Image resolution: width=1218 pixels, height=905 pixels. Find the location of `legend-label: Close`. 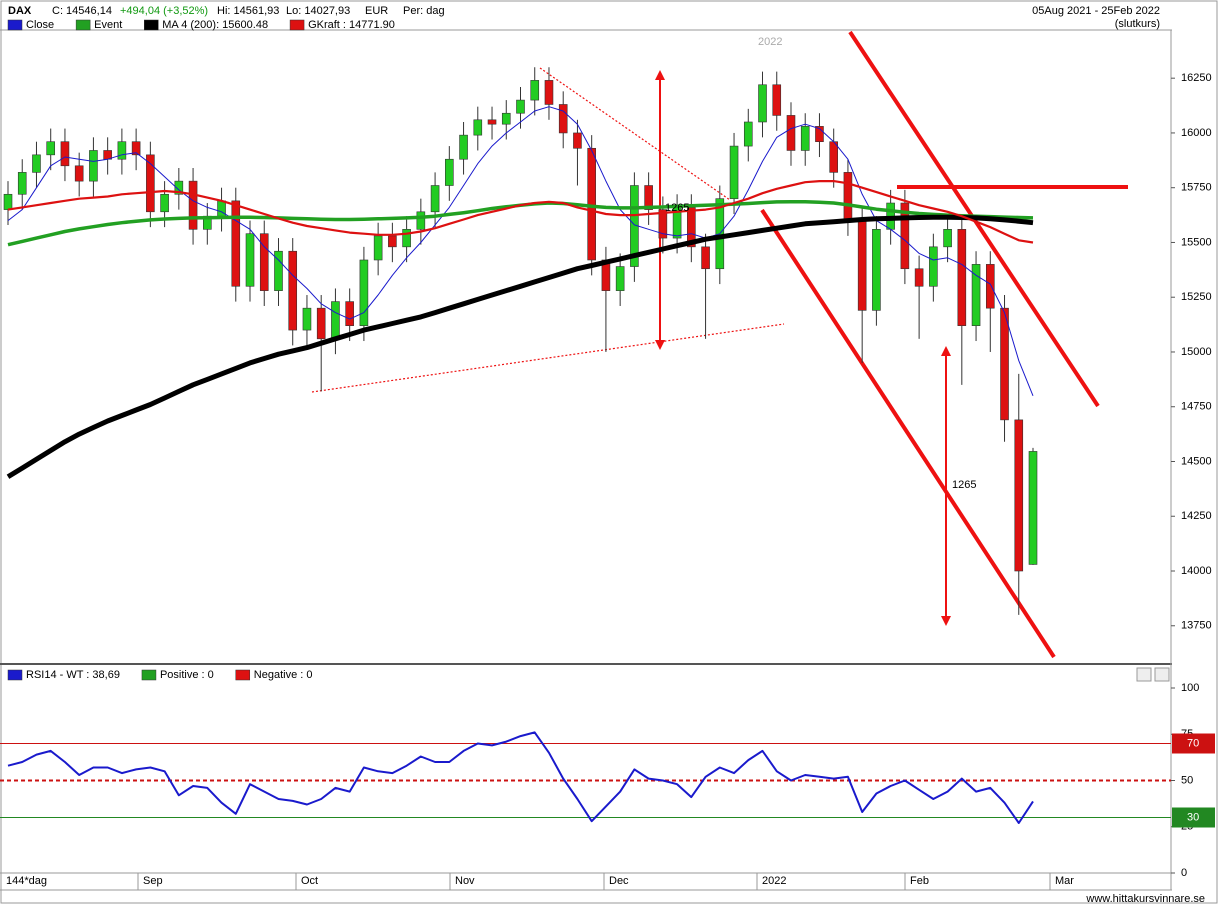

legend-label: Close is located at coordinates (40, 25).